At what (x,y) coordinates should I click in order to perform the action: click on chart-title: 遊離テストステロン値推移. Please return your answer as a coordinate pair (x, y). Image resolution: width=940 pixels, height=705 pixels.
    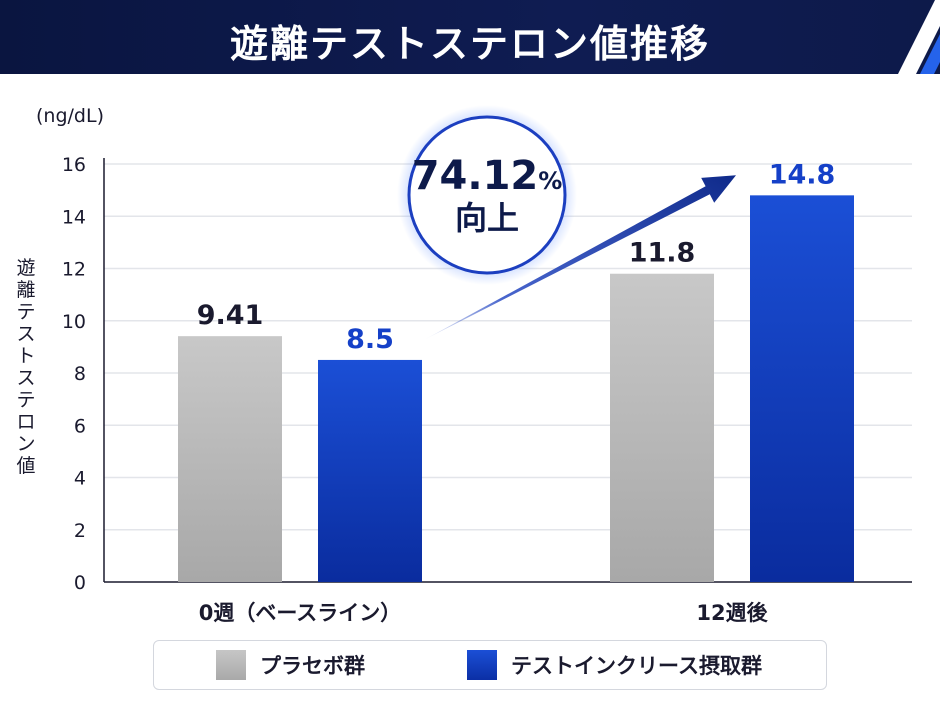
    Looking at the image, I should click on (469, 44).